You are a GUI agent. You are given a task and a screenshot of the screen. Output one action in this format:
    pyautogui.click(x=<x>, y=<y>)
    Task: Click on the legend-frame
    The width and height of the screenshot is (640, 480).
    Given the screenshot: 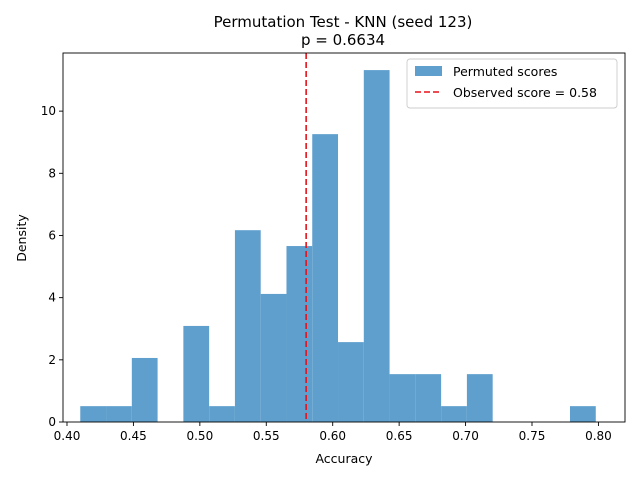 What is the action you would take?
    pyautogui.click(x=512, y=83)
    